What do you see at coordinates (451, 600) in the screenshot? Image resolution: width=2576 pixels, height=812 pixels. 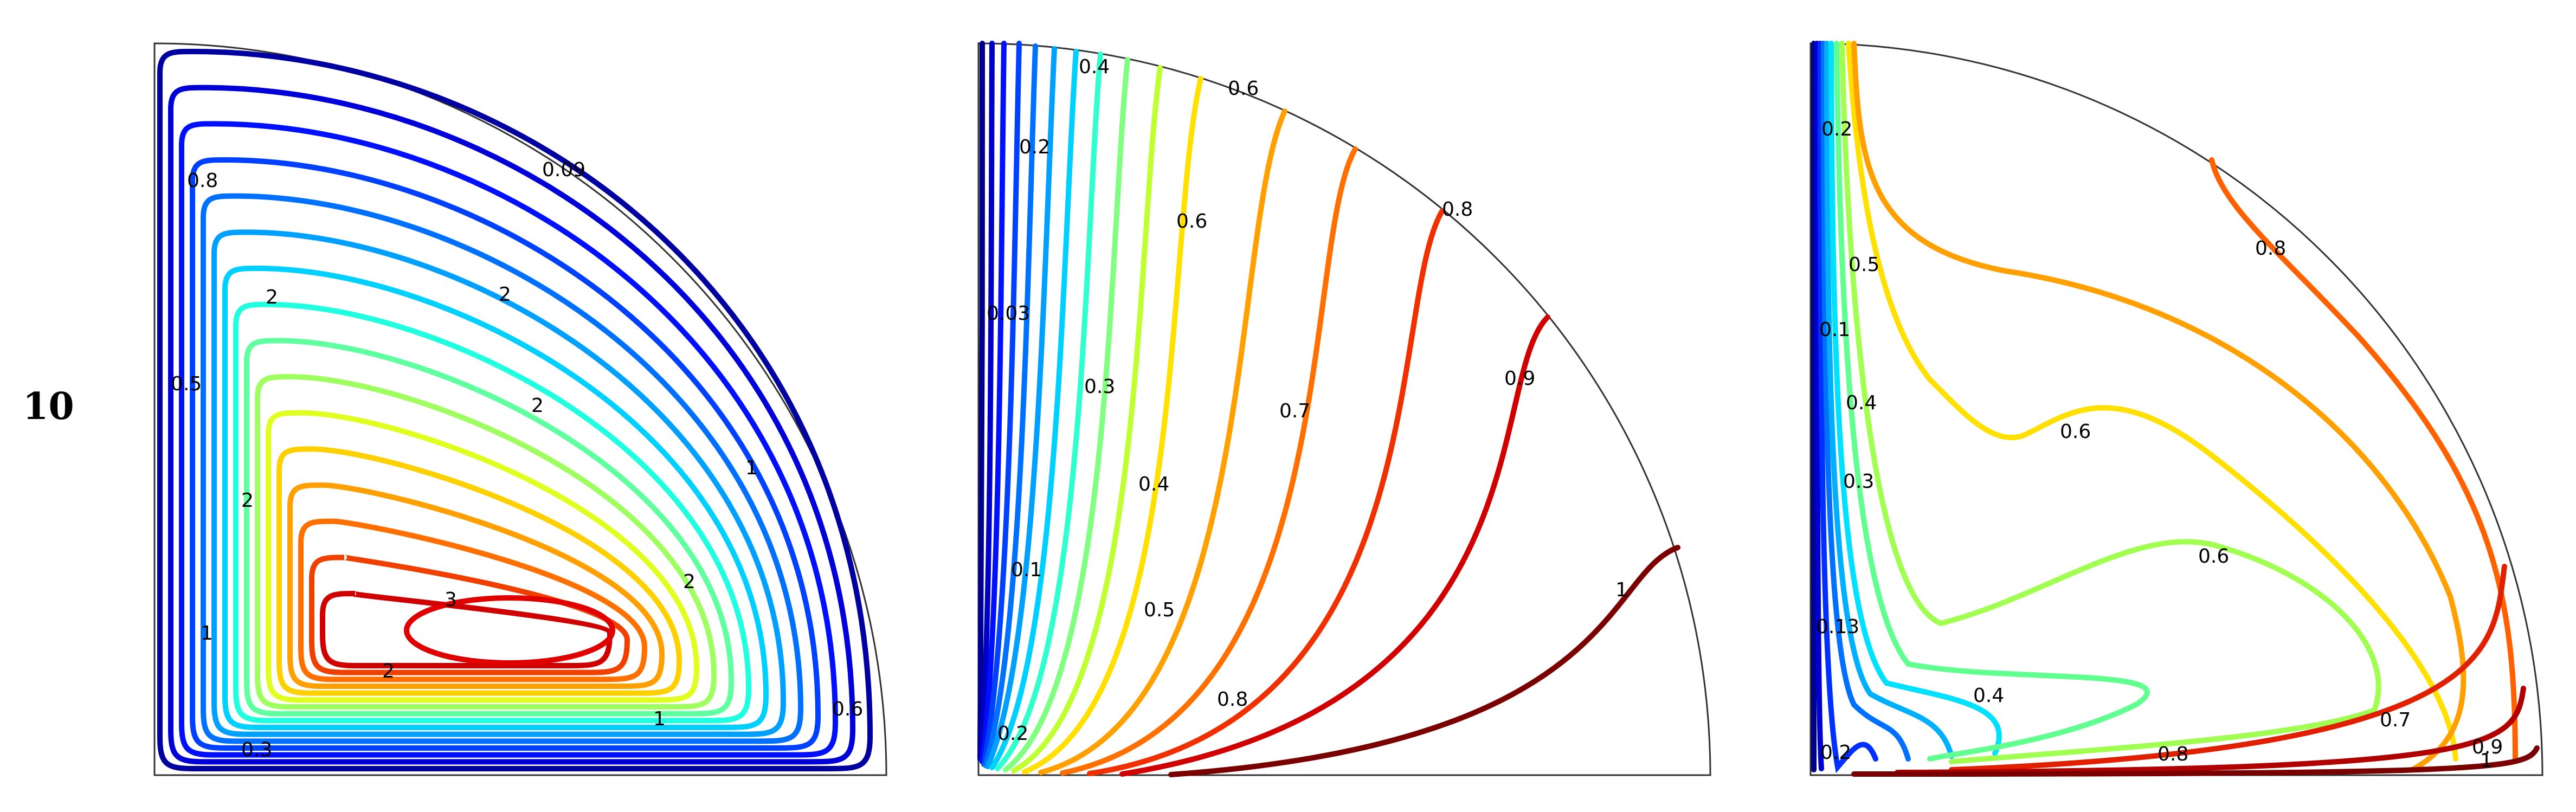 I see `panel-1-contour-label: 3` at bounding box center [451, 600].